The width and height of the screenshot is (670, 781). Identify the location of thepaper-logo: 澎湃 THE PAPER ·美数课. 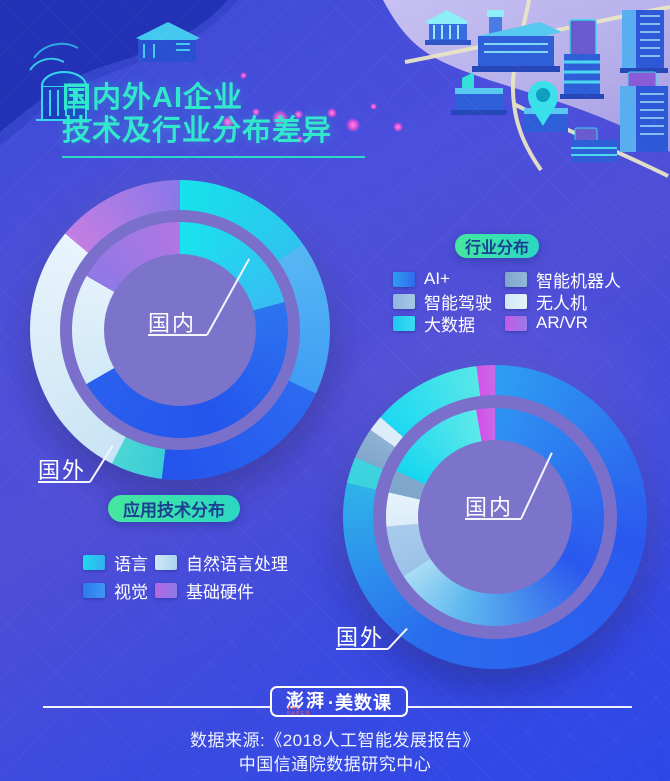
(339, 701).